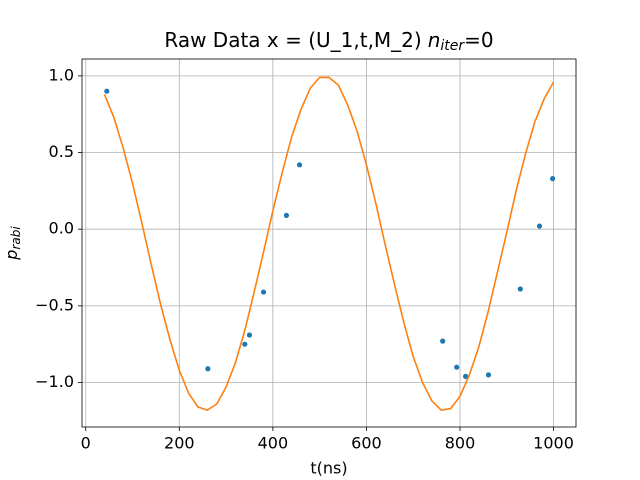  Describe the element at coordinates (328, 468) in the screenshot. I see `x-axis-label: t(ns)` at that location.